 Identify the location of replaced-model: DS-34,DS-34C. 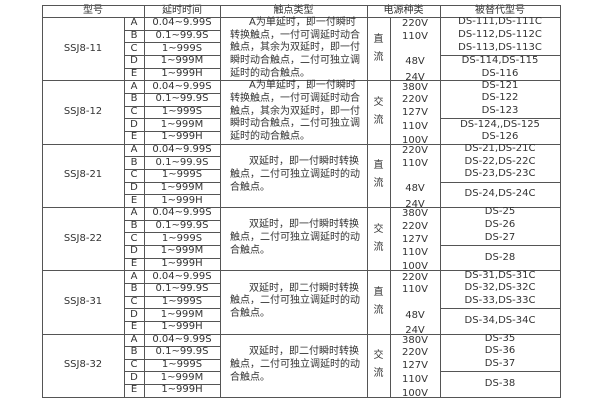
(500, 320).